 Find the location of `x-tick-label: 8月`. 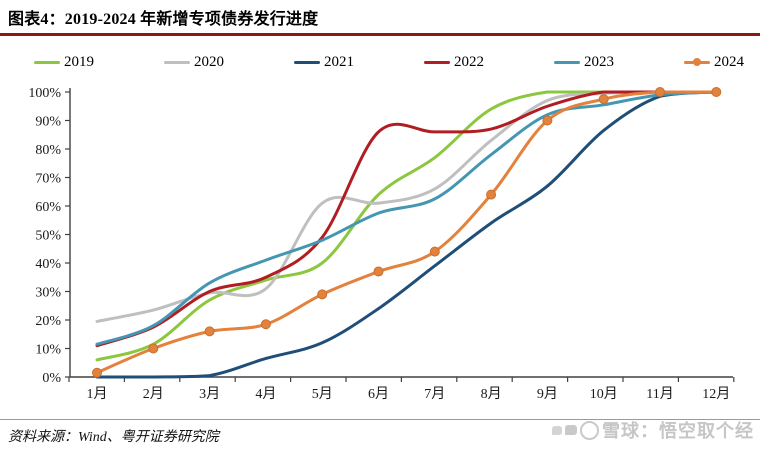

x-tick-label: 8月 is located at coordinates (491, 394).